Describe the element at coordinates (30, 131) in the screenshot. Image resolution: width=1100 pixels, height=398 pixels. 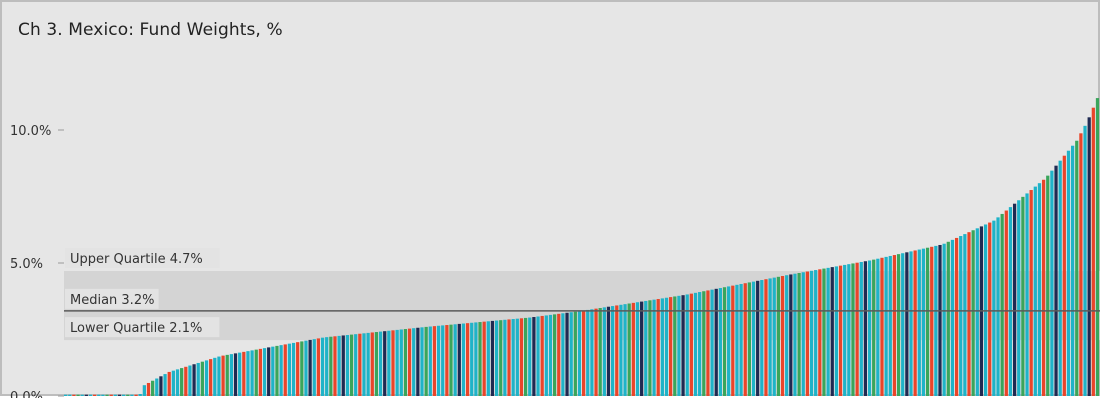
I see `y-tick-label: 10.0%` at that location.